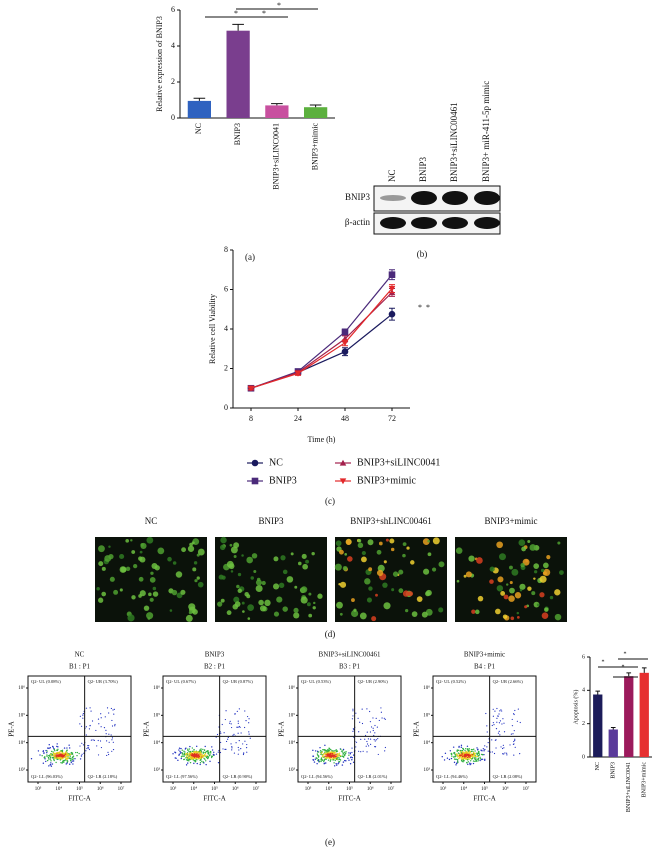 The width and height of the screenshot is (664, 851). What do you see at coordinates (173, 81) in the screenshot?
I see `y-tick-label: 2` at bounding box center [173, 81].